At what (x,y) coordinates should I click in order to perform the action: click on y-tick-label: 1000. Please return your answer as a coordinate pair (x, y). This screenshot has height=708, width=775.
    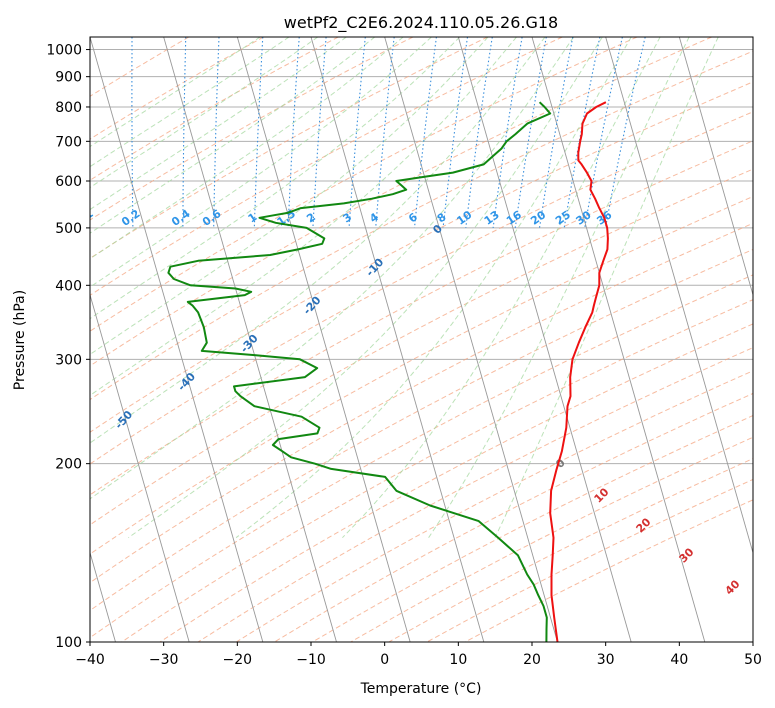
    Looking at the image, I should click on (64, 51).